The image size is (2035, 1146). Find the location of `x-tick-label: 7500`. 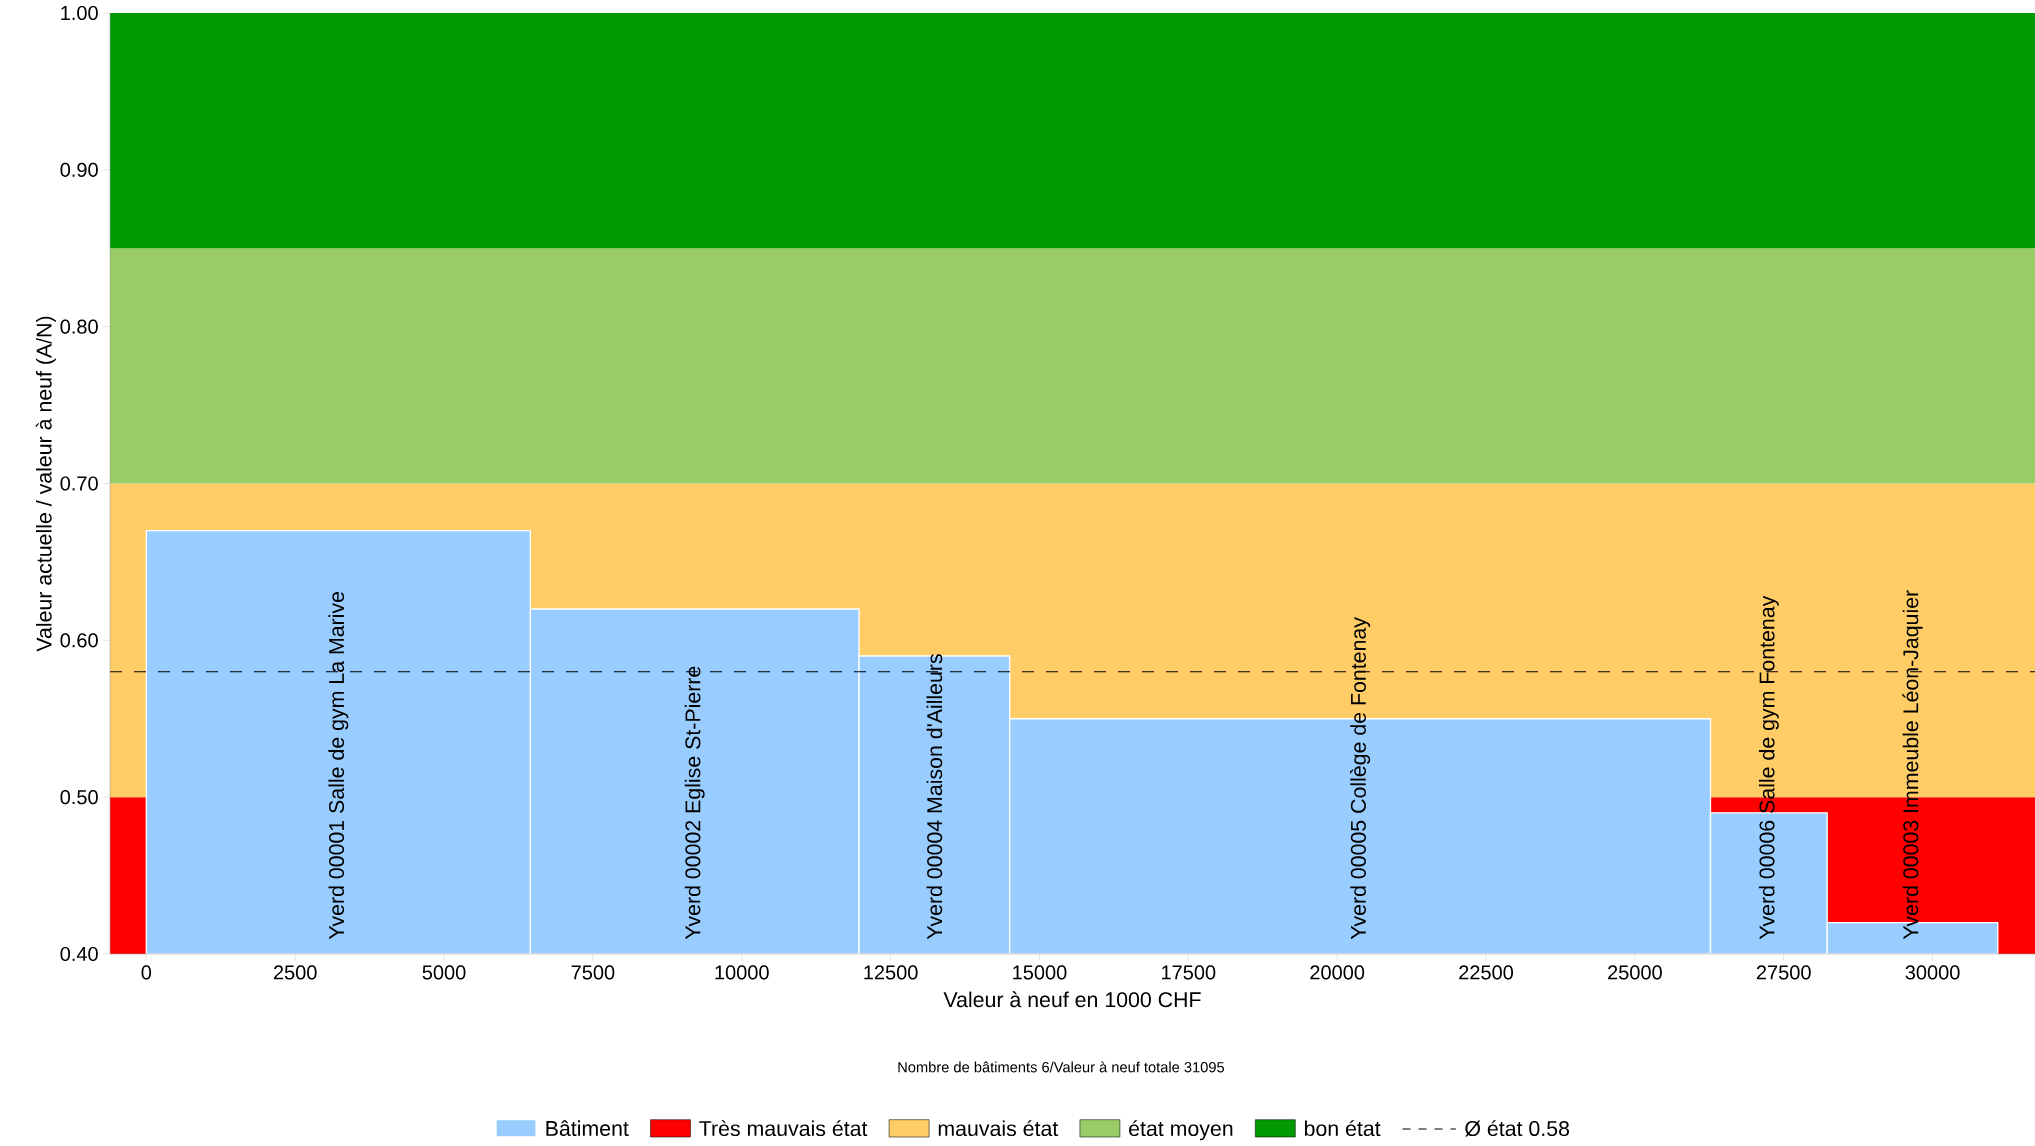

x-tick-label: 7500 is located at coordinates (593, 972).